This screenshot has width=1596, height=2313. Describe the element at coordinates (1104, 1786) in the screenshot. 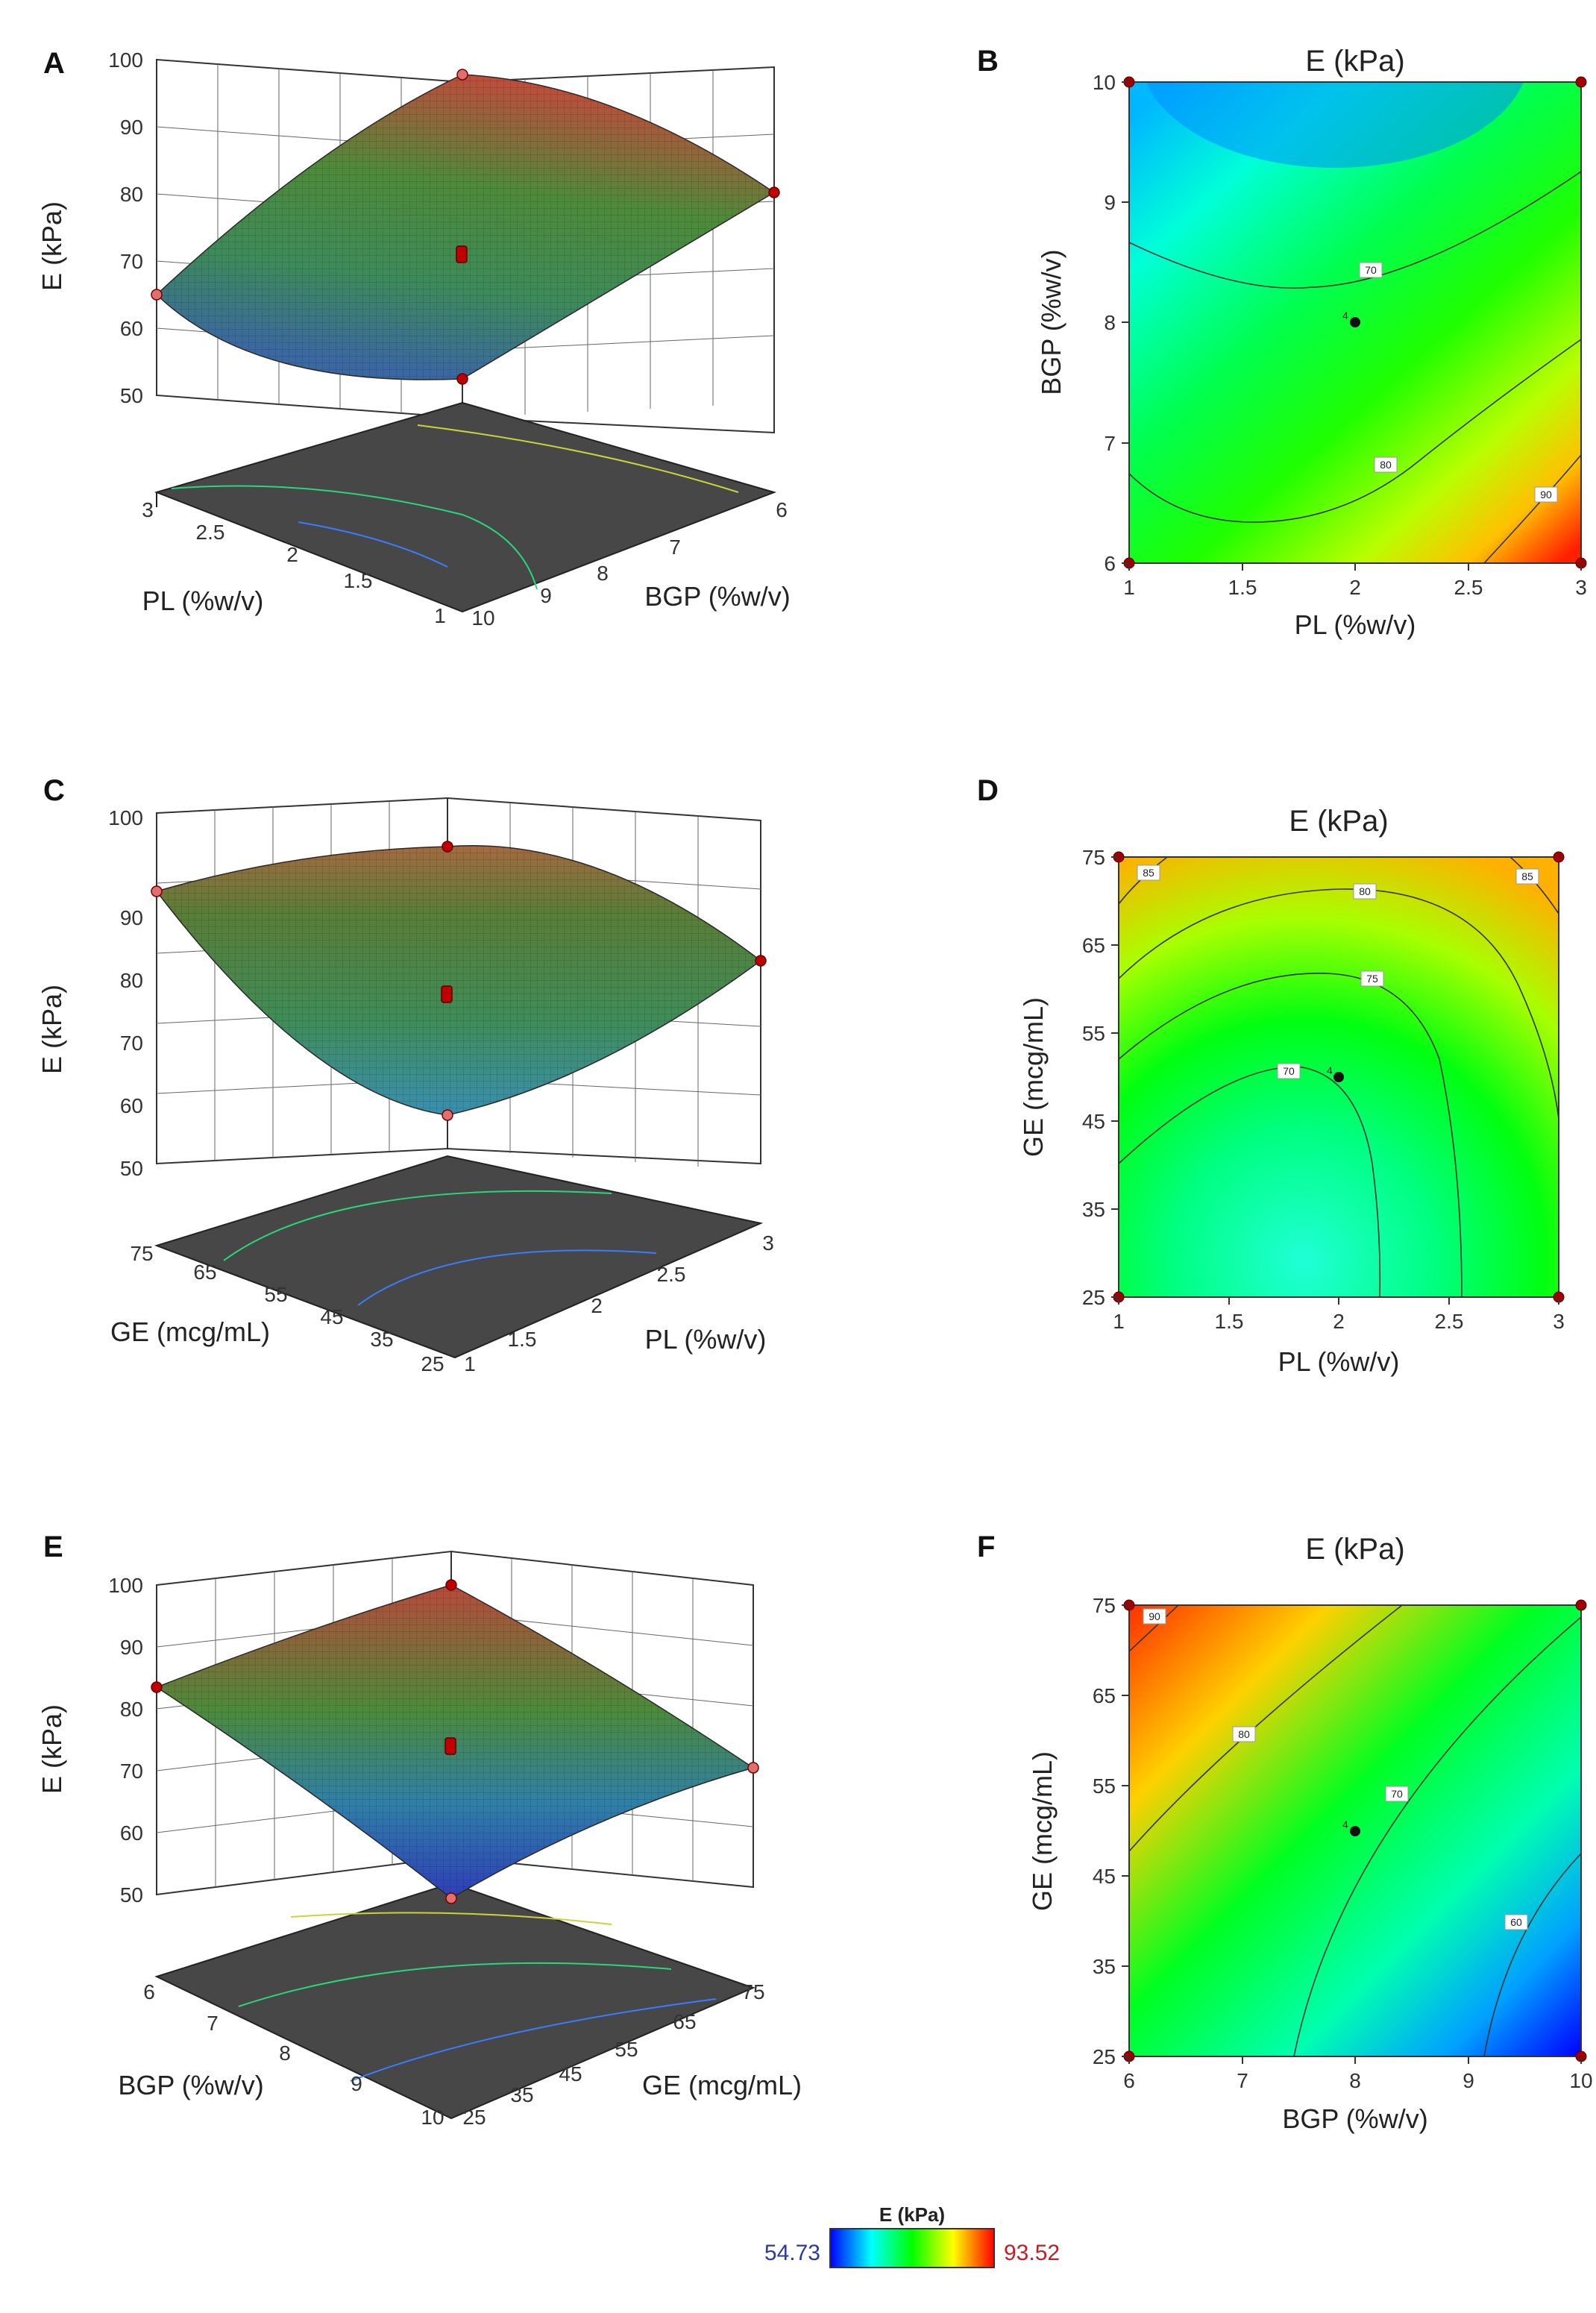

I see `y-tick: 55` at that location.